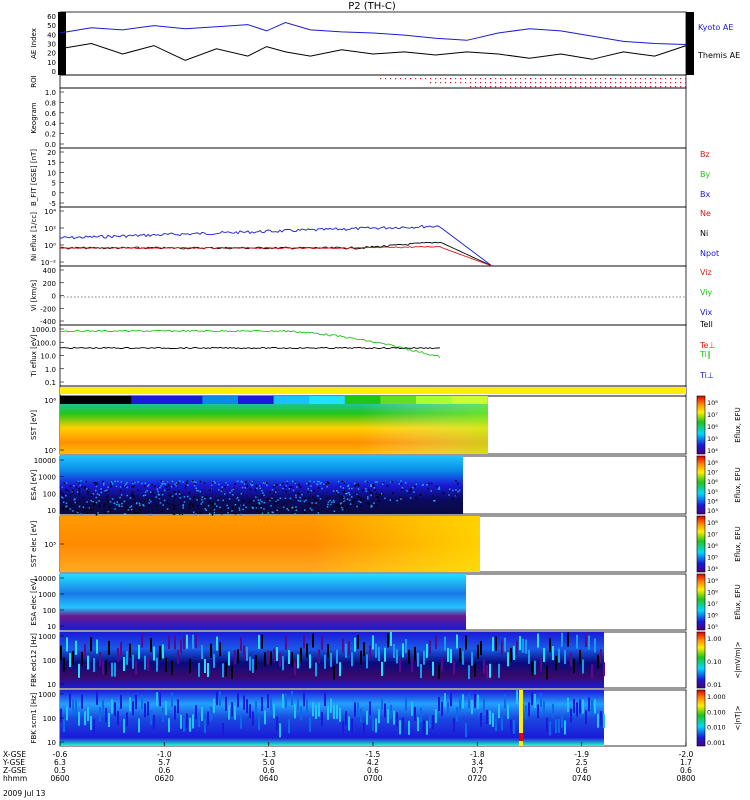 The image size is (750, 800). I want to click on ti-legend-2: Ti∥, so click(705, 354).